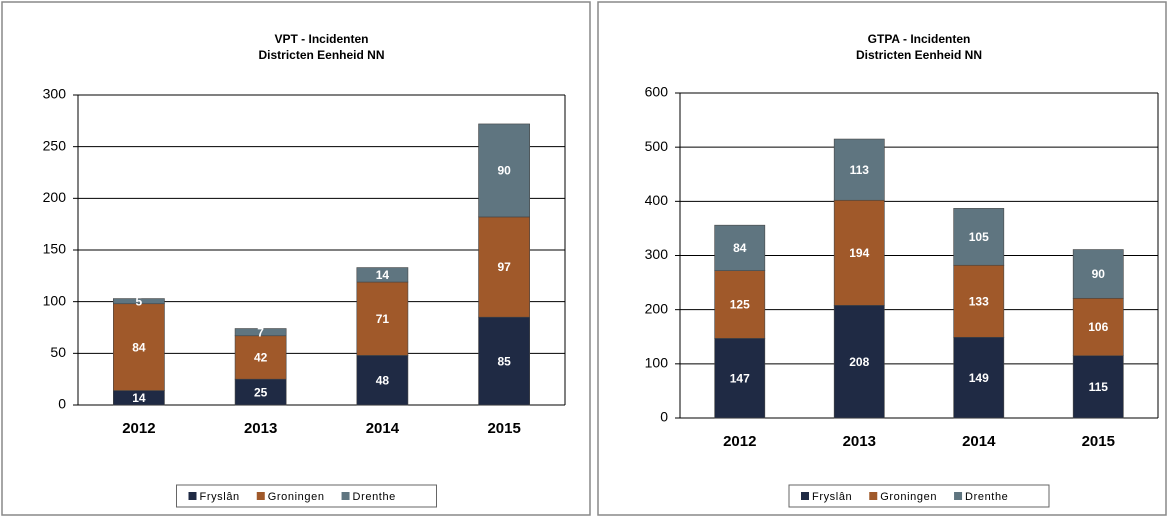 Image resolution: width=1168 pixels, height=517 pixels. Describe the element at coordinates (657, 146) in the screenshot. I see `y-tick-label: 500` at that location.